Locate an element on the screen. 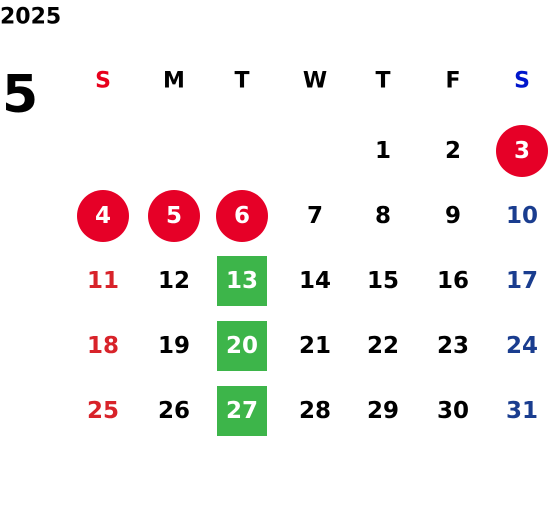 This screenshot has width=548, height=507. day: 24 is located at coordinates (522, 346).